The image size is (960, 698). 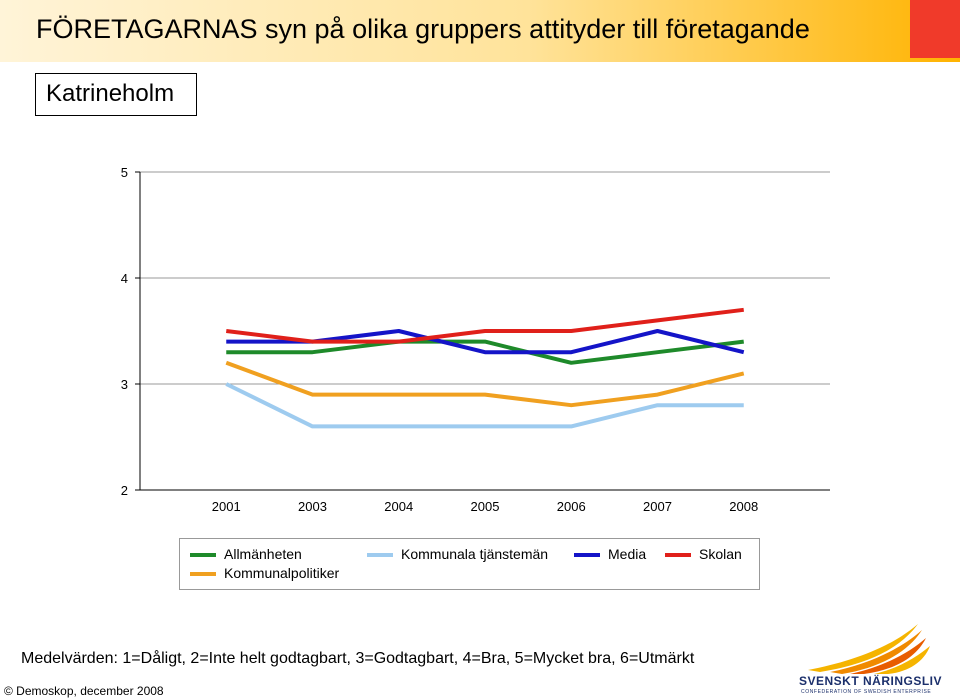 What do you see at coordinates (124, 490) in the screenshot?
I see `y-tick-label: 2` at bounding box center [124, 490].